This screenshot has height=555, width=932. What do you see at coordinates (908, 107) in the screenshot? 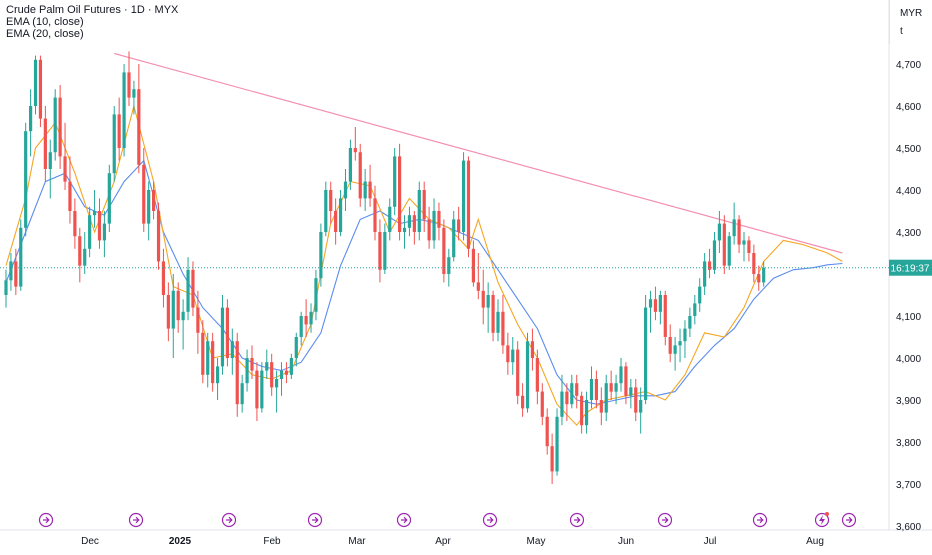
I see `price-tick-label: 4,600` at bounding box center [908, 107].